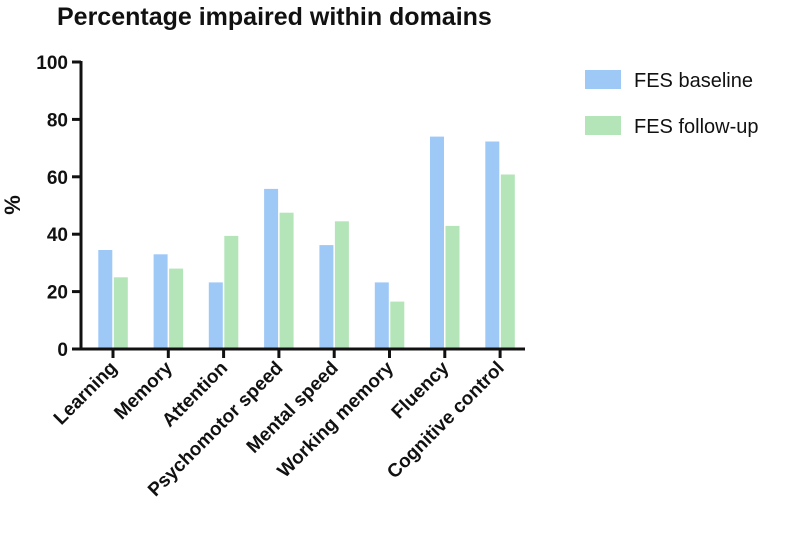 The image size is (792, 537). I want to click on legend: FES baseline FES follow-up, so click(672, 104).